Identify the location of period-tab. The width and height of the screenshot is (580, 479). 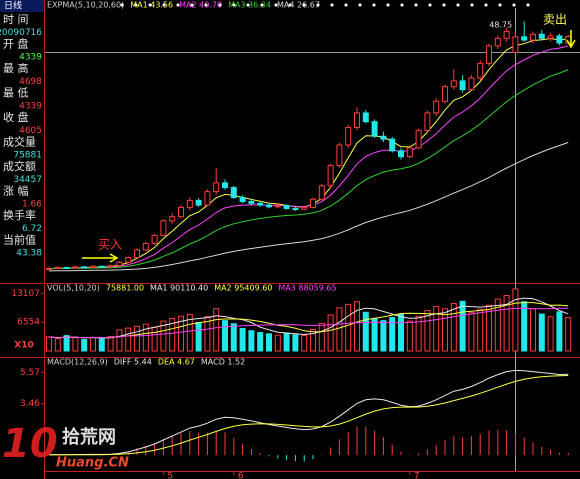
(22, 6).